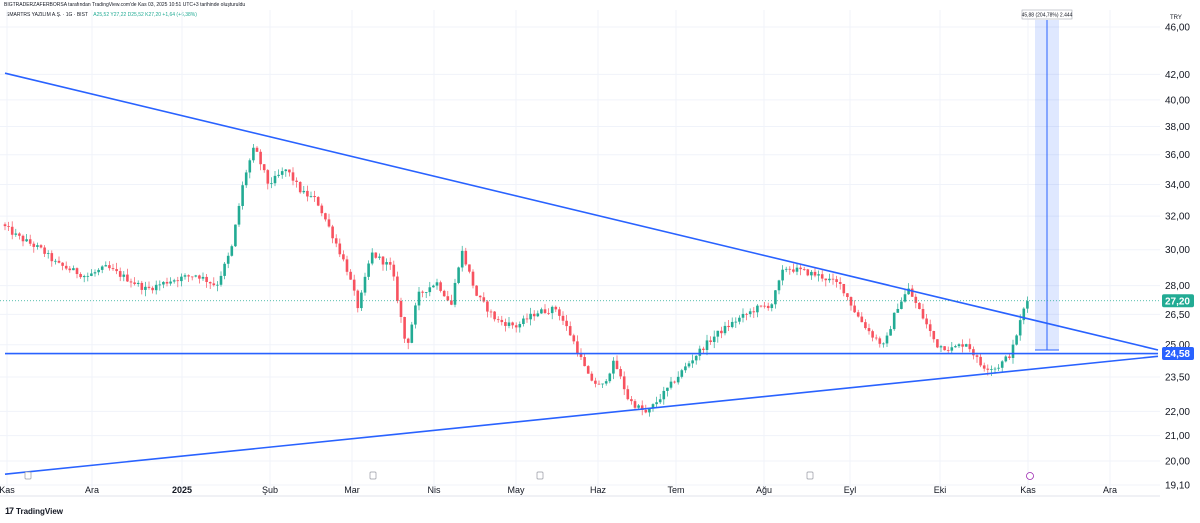 The width and height of the screenshot is (1200, 523). Describe the element at coordinates (34, 511) in the screenshot. I see `tradingview-logo: 17 TradingView` at that location.